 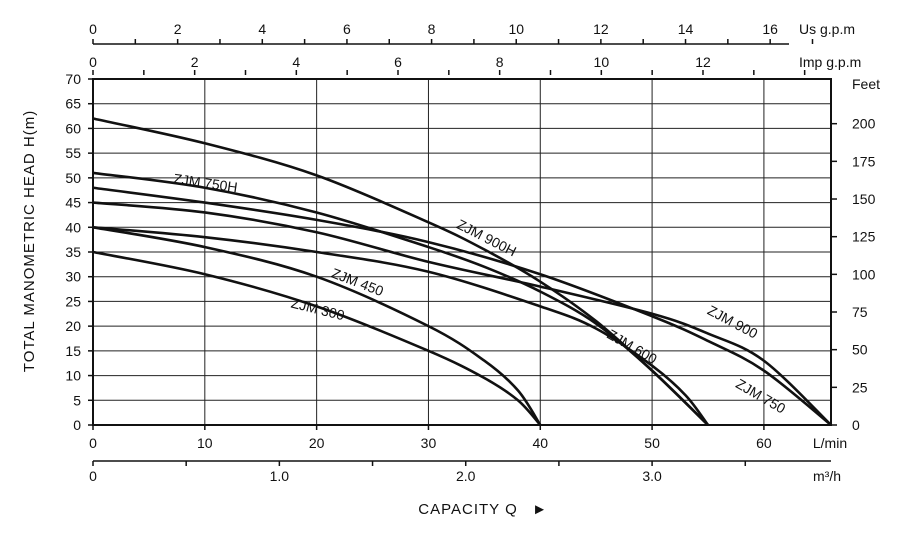 What do you see at coordinates (864, 237) in the screenshot?
I see `feet-tick-label: 125` at bounding box center [864, 237].